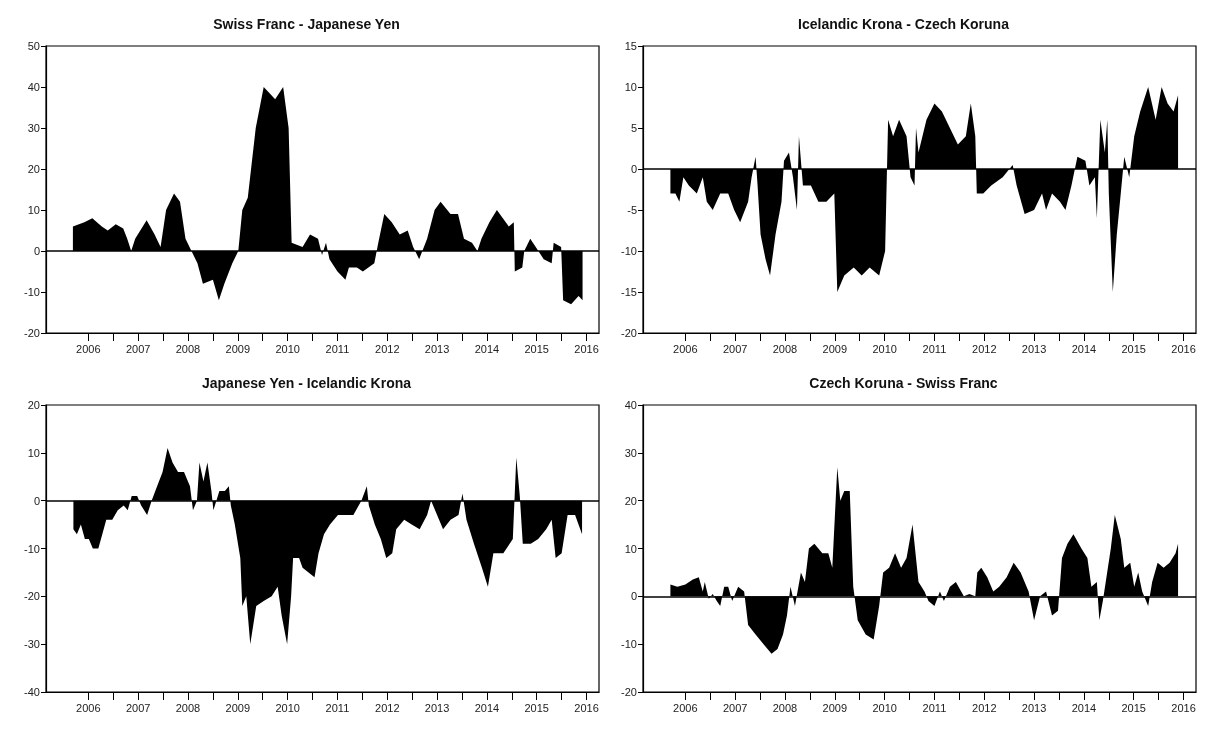  Describe the element at coordinates (630, 46) in the screenshot. I see `y-tick-label: 15` at that location.